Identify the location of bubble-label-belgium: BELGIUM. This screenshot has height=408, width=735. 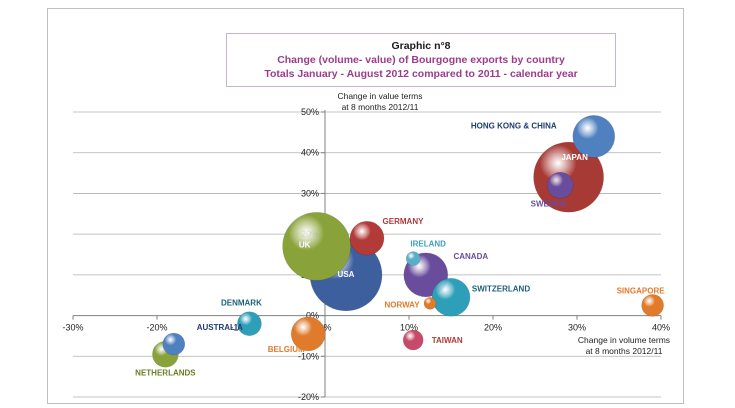
(286, 349).